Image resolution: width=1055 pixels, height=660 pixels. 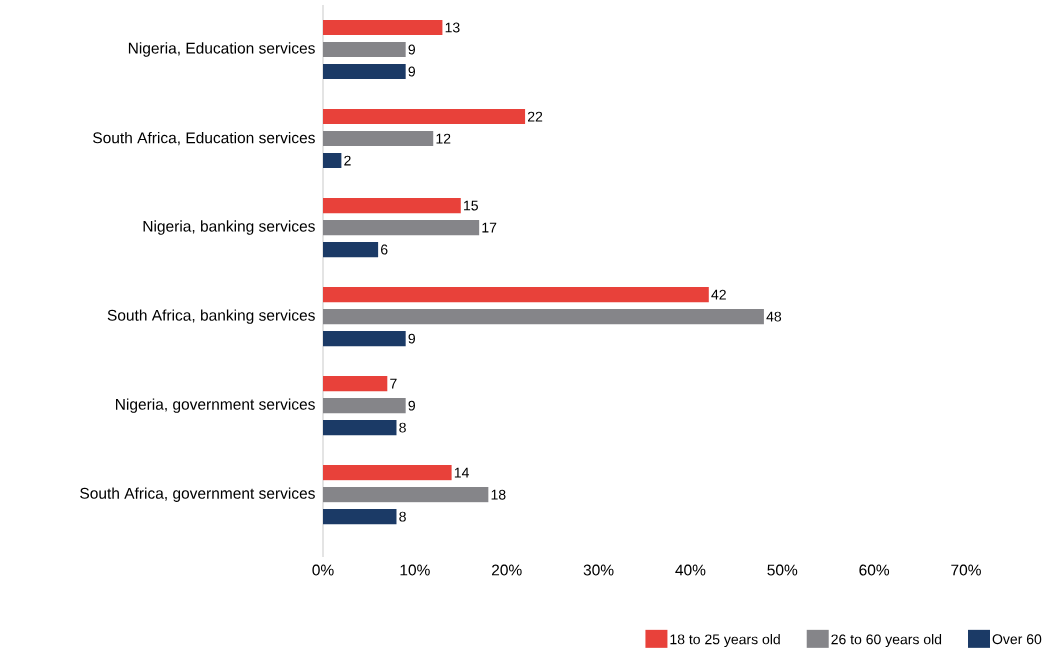 What do you see at coordinates (774, 316) in the screenshot?
I see `data-label: 48` at bounding box center [774, 316].